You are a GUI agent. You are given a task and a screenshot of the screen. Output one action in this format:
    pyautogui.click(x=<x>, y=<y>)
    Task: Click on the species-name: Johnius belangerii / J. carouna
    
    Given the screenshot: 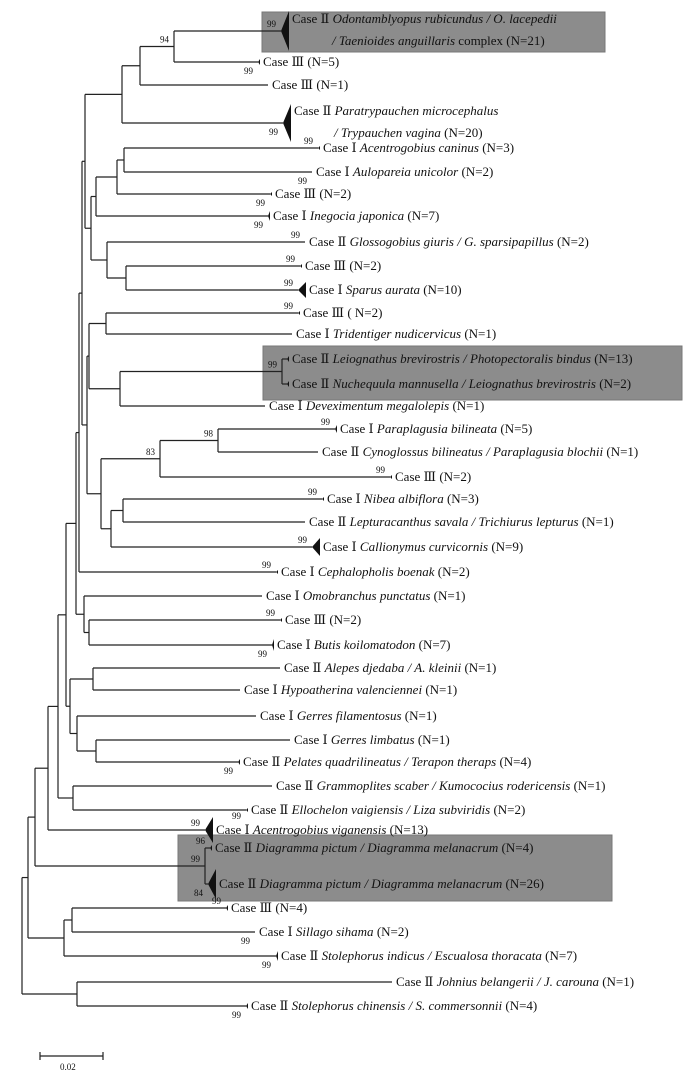 What is the action you would take?
    pyautogui.click(x=520, y=981)
    